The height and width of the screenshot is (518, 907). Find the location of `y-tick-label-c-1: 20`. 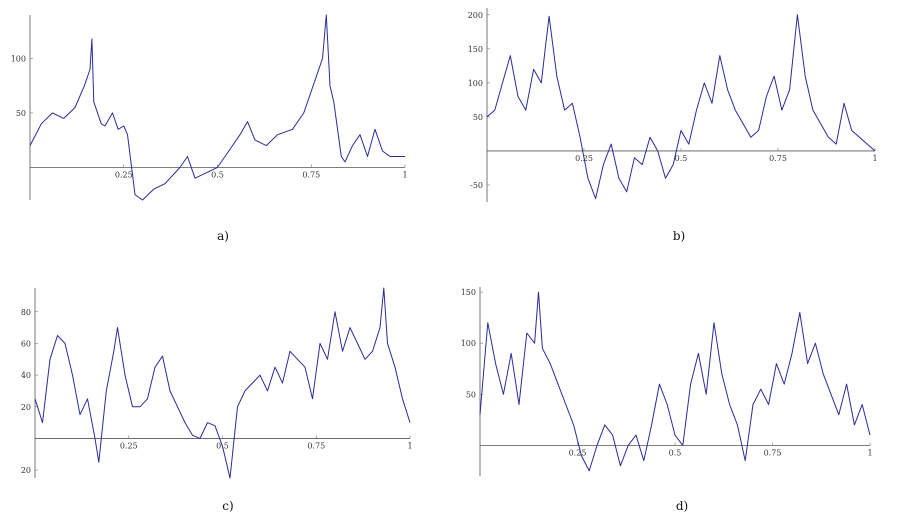

y-tick-label-c-1: 20 is located at coordinates (26, 407).